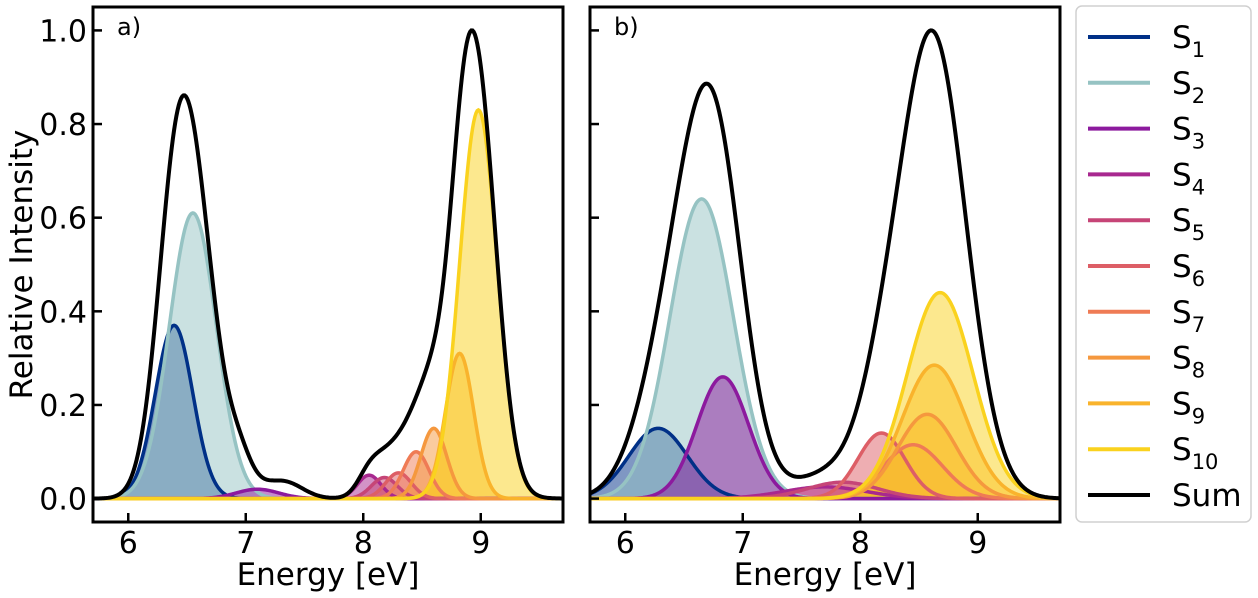 The width and height of the screenshot is (1258, 598). I want to click on panel-label: b), so click(626, 27).